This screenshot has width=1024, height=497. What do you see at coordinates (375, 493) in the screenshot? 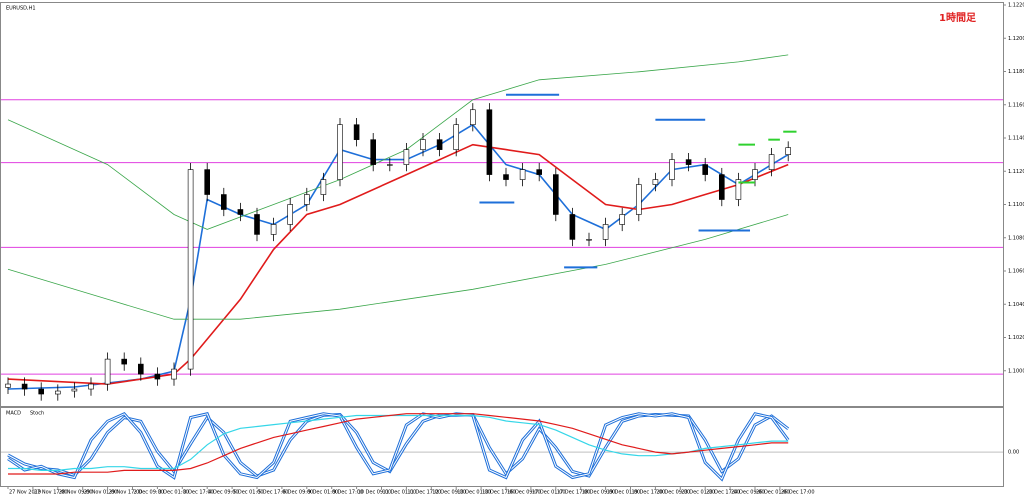
I see `x-tick-label: 10 Dec 09:00` at bounding box center [375, 493].